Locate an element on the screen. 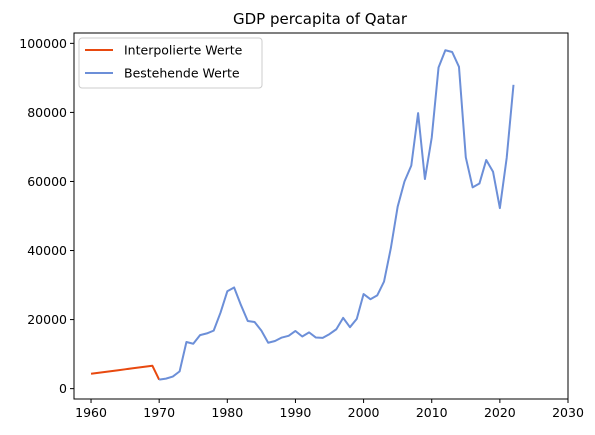 The image size is (595, 435). x-tick-label: 2020 is located at coordinates (500, 412).